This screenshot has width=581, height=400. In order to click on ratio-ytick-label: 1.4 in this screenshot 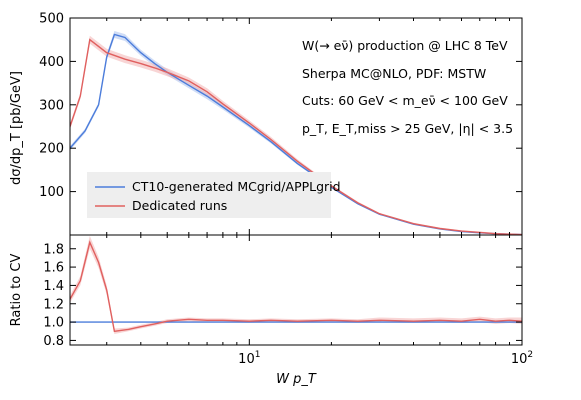, I will do `click(53, 286)`.